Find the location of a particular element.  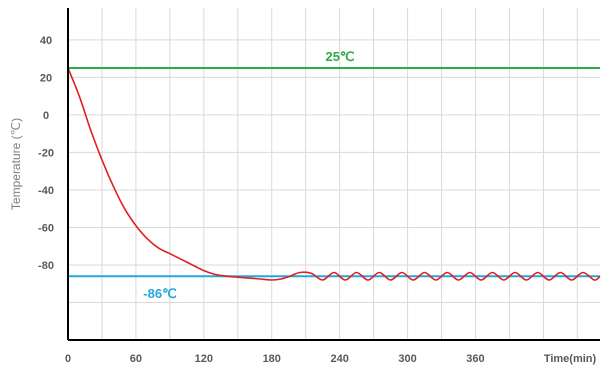

y-tick-label: 40 is located at coordinates (46, 41).